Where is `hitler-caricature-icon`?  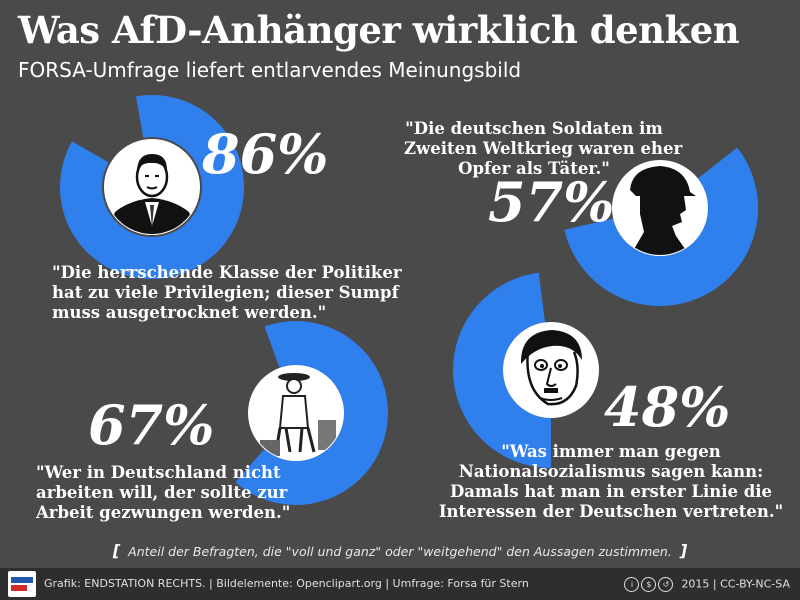 hitler-caricature-icon is located at coordinates (551, 370).